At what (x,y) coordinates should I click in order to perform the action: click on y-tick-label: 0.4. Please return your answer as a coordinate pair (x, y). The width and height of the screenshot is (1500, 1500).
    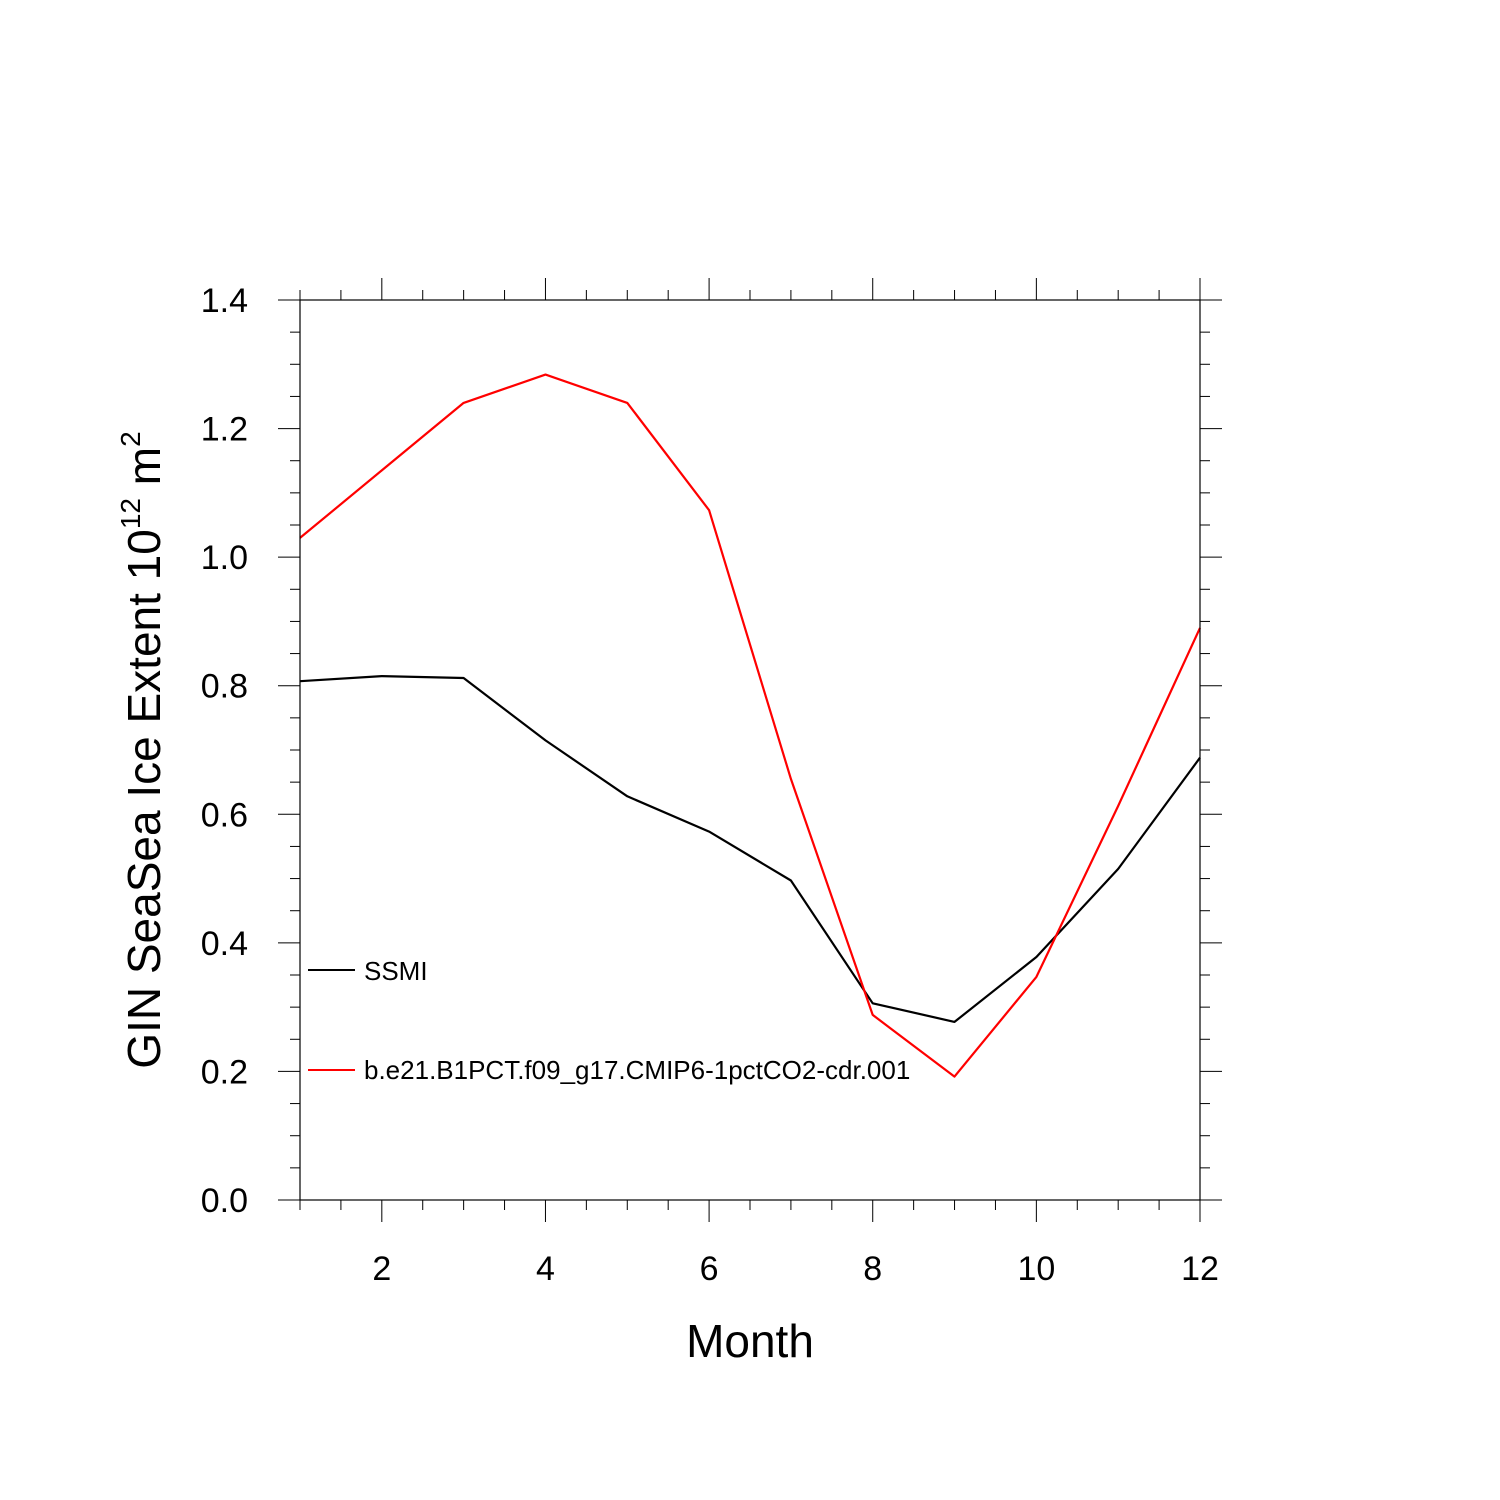
    Looking at the image, I should click on (224, 944).